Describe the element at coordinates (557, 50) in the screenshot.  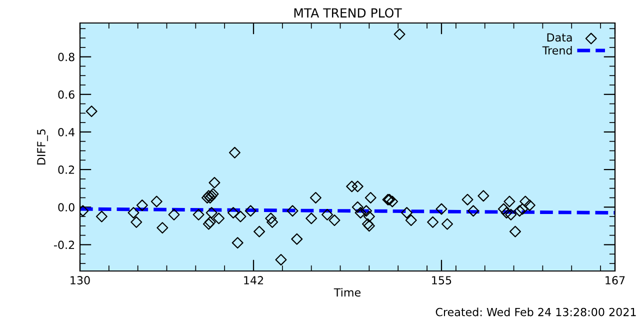
I see `legend-label: Trend` at that location.